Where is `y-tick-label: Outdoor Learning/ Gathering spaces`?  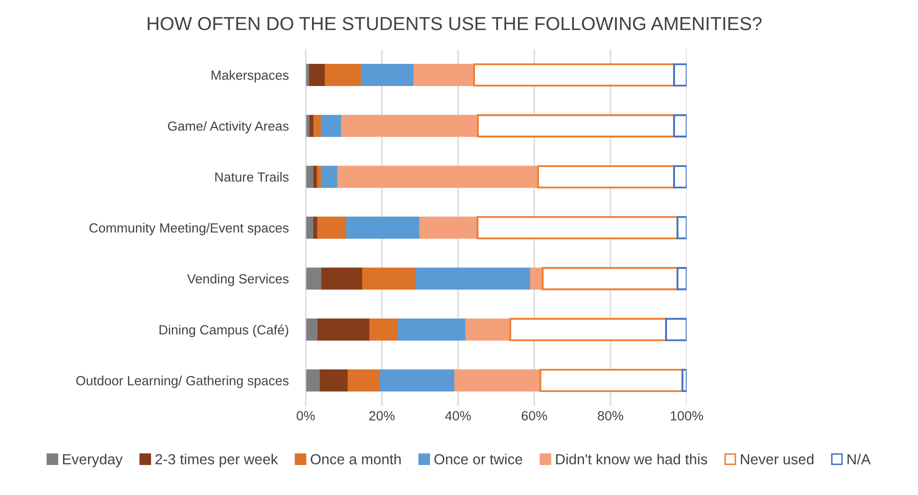 y-tick-label: Outdoor Learning/ Gathering spaces is located at coordinates (182, 382).